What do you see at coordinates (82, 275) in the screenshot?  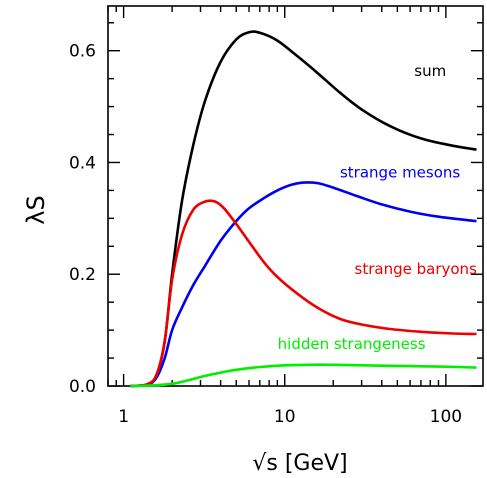 I see `y-tick-label: 0.2` at bounding box center [82, 275].